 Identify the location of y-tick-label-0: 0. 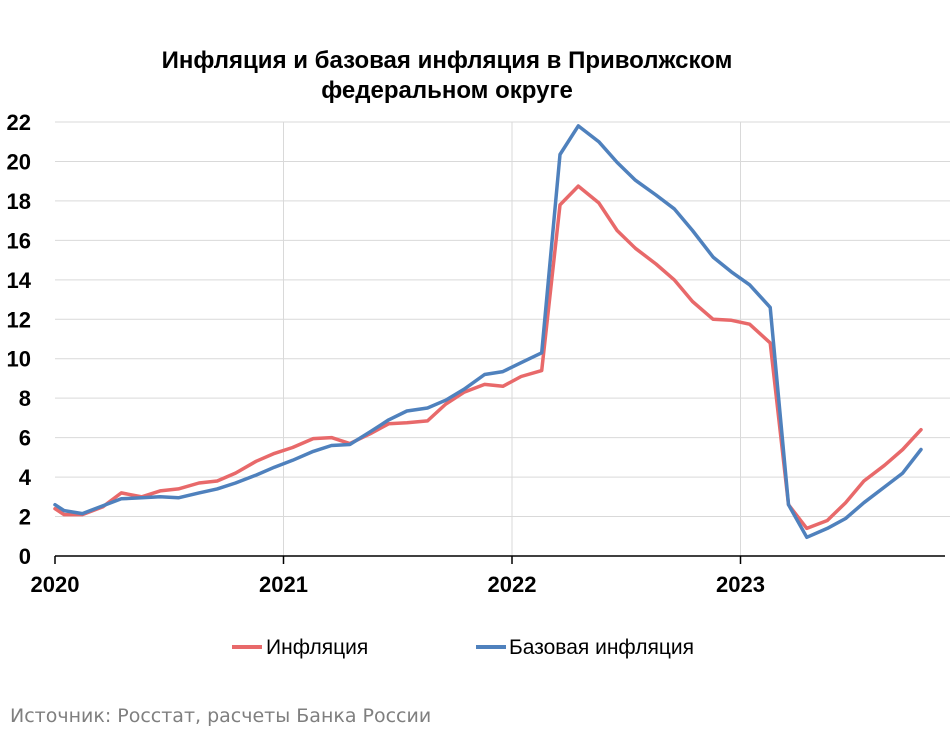
(25, 556).